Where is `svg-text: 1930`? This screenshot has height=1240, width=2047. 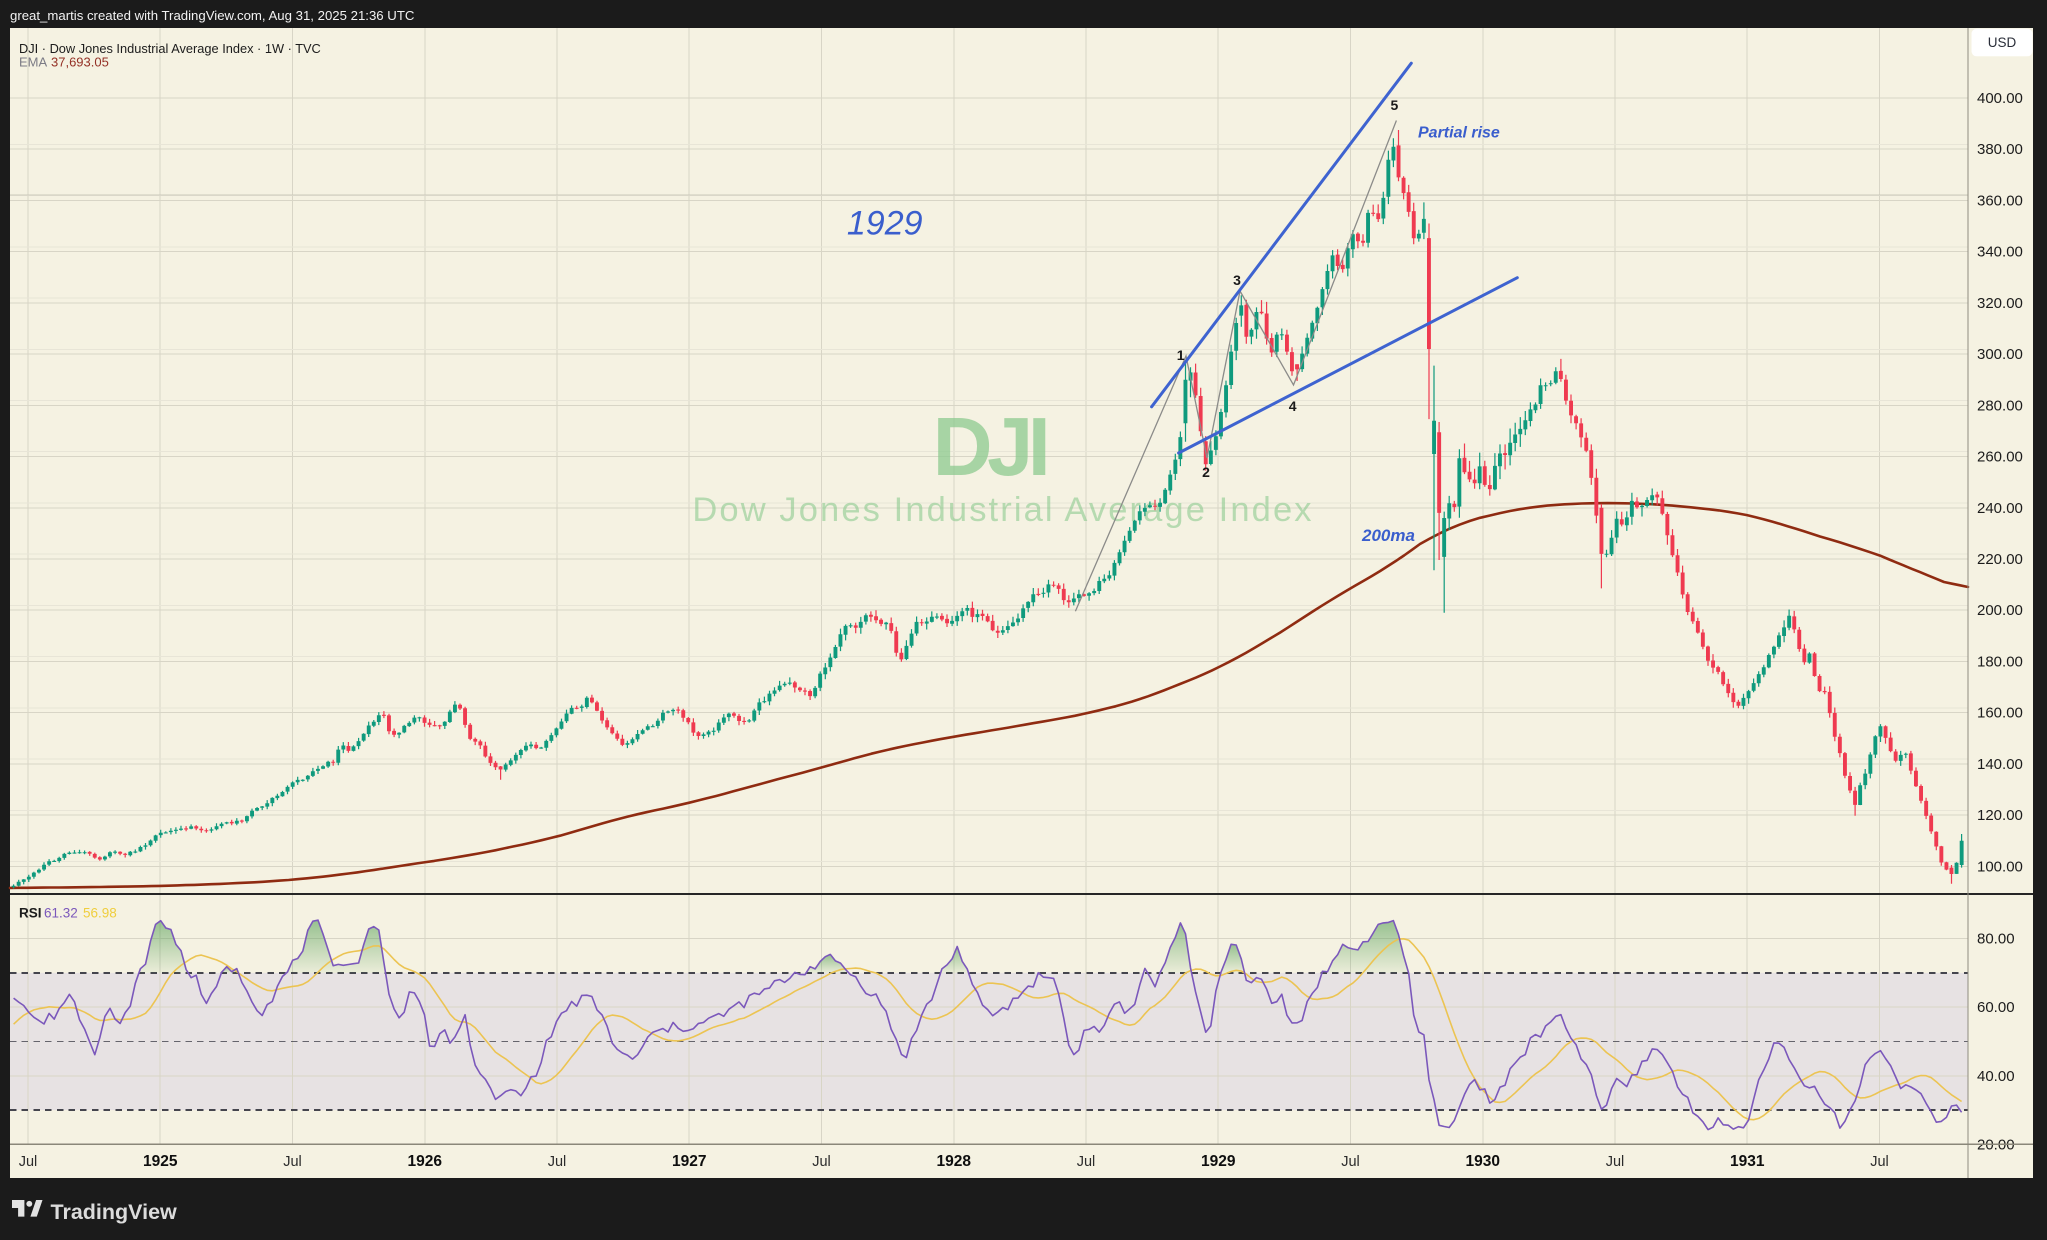 svg-text: 1930 is located at coordinates (1483, 1161).